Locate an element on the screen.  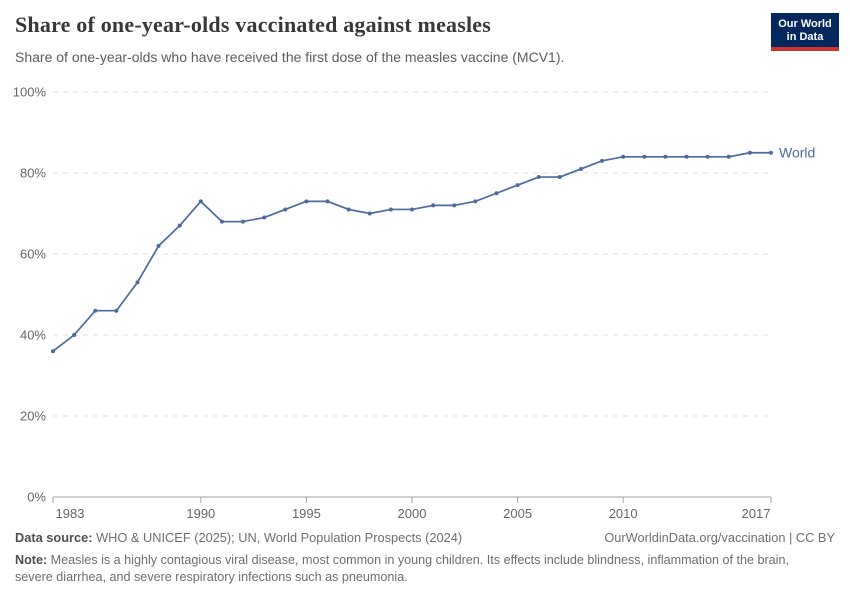
y-tick-label: 40% is located at coordinates (33, 335).